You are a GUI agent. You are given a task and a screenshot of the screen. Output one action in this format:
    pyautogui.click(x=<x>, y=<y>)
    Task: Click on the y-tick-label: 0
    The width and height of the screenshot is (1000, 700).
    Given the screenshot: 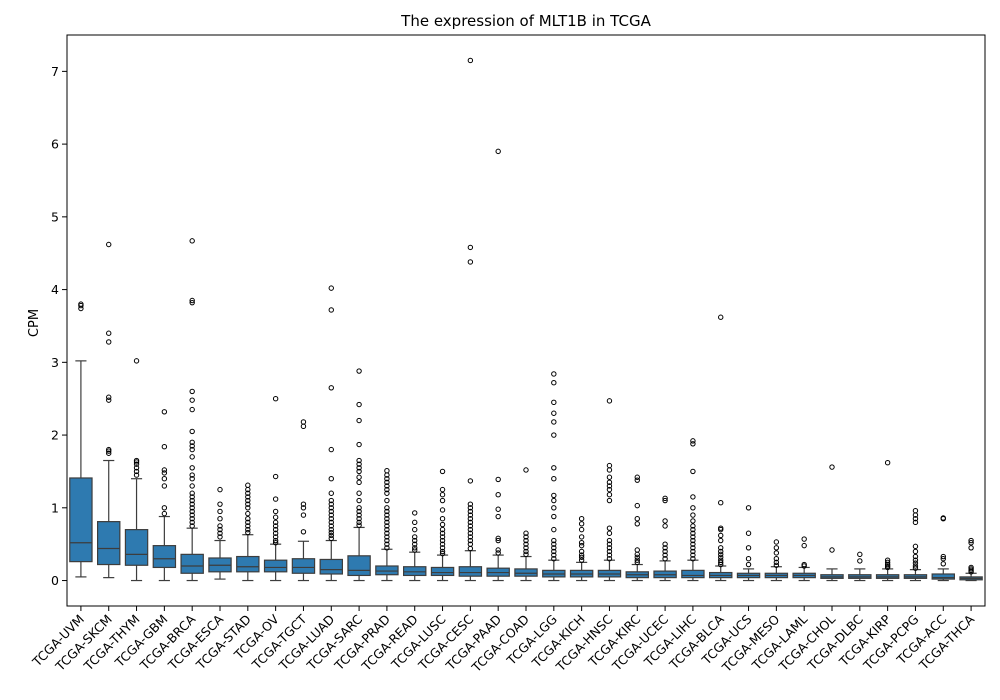 What is the action you would take?
    pyautogui.click(x=55, y=580)
    